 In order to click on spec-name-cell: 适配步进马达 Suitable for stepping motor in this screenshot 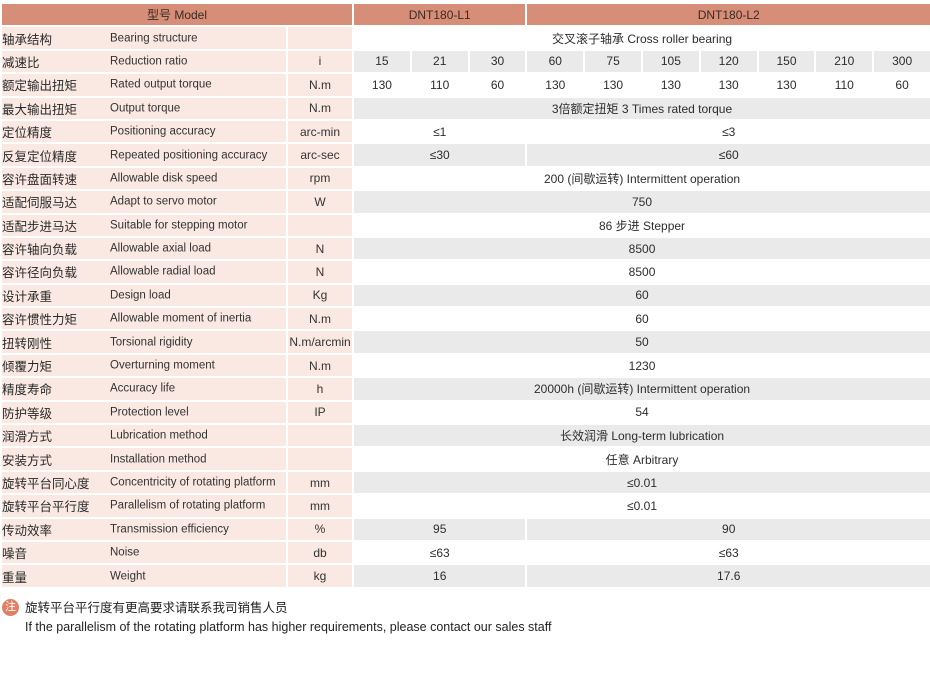, I will do `click(144, 225)`.